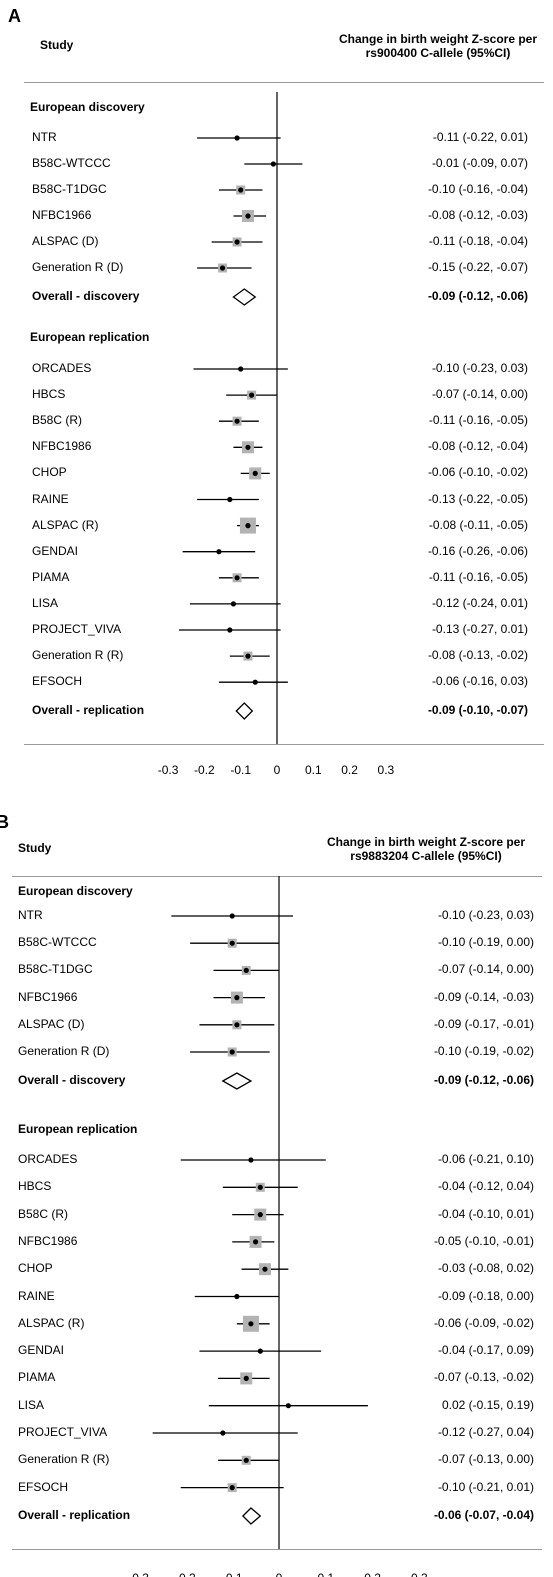 Image resolution: width=553 pixels, height=1577 pixels. I want to click on estimate-ci-text: -0.09 (-0.14, -0.03), so click(483, 996).